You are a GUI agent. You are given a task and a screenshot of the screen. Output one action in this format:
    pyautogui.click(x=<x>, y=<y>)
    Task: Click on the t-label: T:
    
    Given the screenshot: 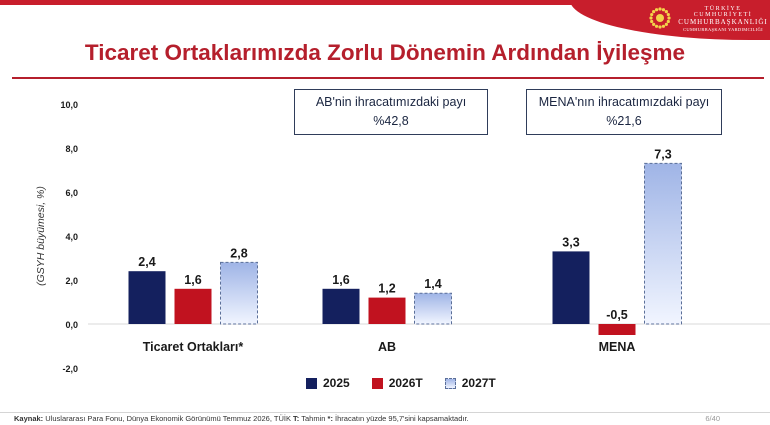 What is the action you would take?
    pyautogui.click(x=296, y=418)
    